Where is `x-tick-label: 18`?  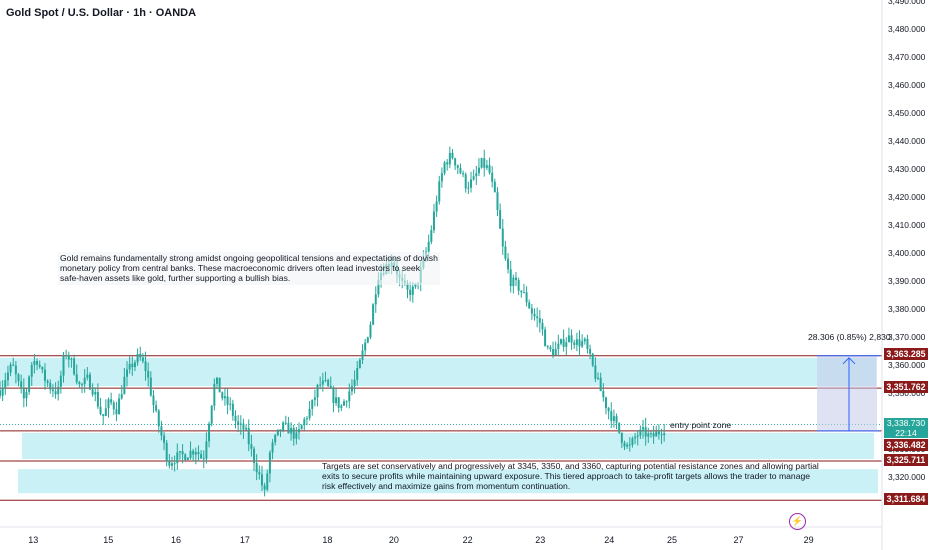
x-tick-label: 18 is located at coordinates (327, 540).